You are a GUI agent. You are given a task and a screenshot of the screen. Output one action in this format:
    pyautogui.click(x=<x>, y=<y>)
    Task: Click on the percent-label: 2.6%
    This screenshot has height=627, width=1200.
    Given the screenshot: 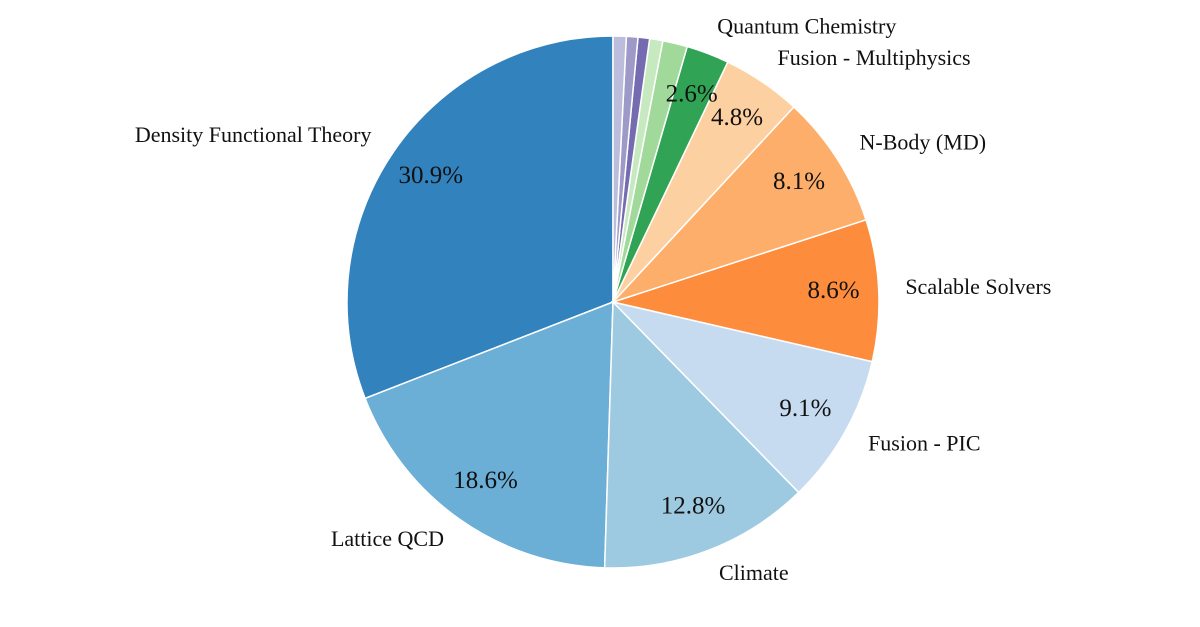 What is the action you would take?
    pyautogui.click(x=692, y=93)
    